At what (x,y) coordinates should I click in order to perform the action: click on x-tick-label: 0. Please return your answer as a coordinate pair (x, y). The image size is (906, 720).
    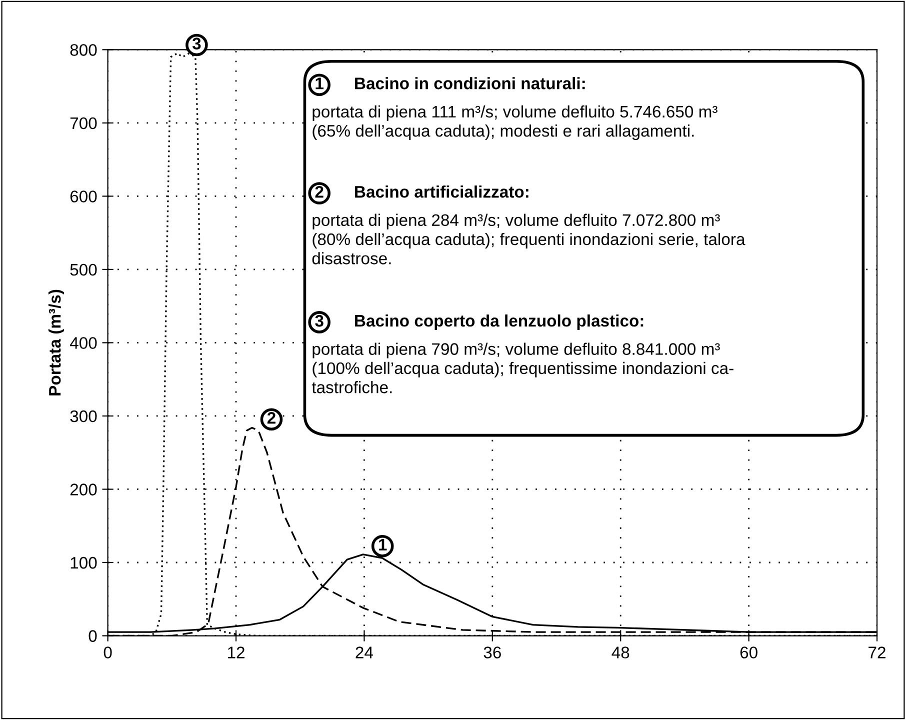
    Looking at the image, I should click on (108, 652).